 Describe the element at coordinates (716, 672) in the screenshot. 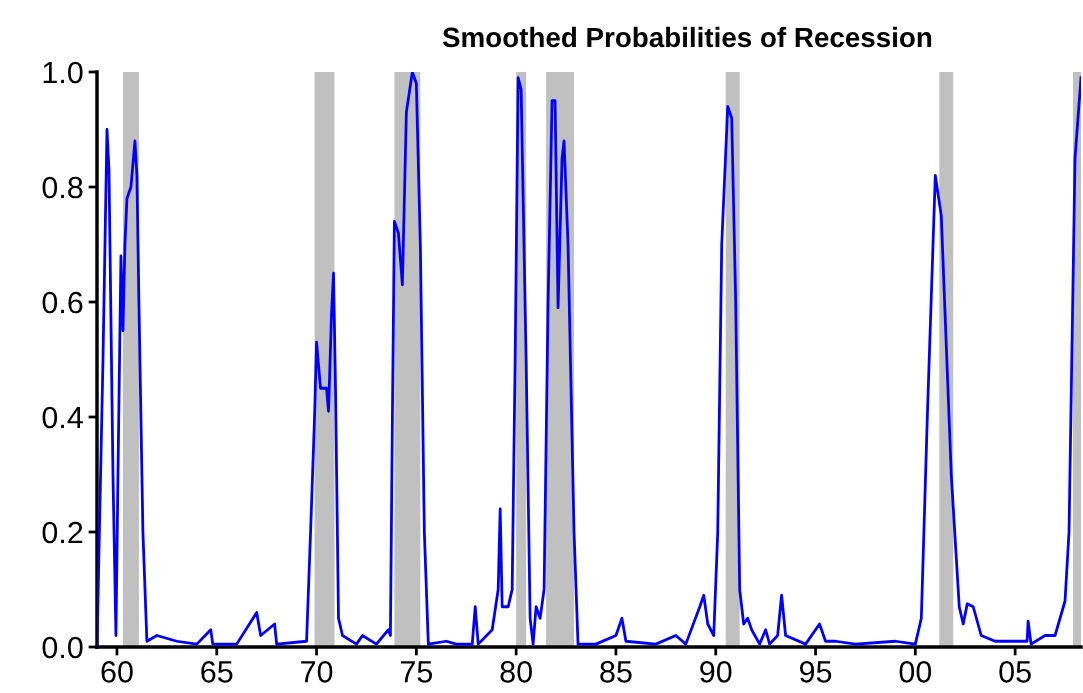

I see `x-tick-label: 90` at that location.